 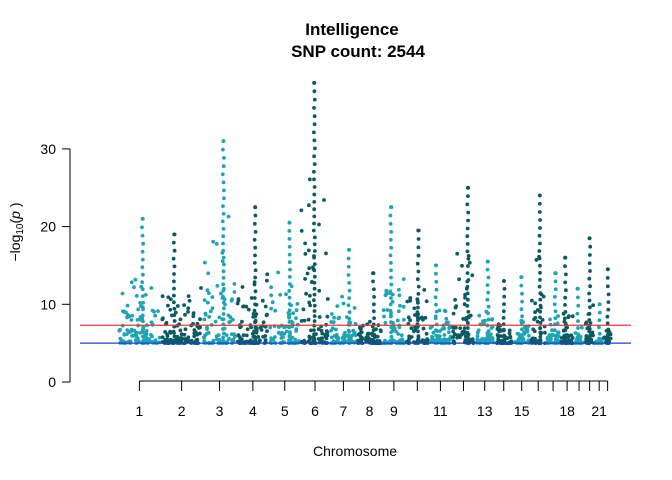 I want to click on x-tick-label: 11, so click(x=440, y=411).